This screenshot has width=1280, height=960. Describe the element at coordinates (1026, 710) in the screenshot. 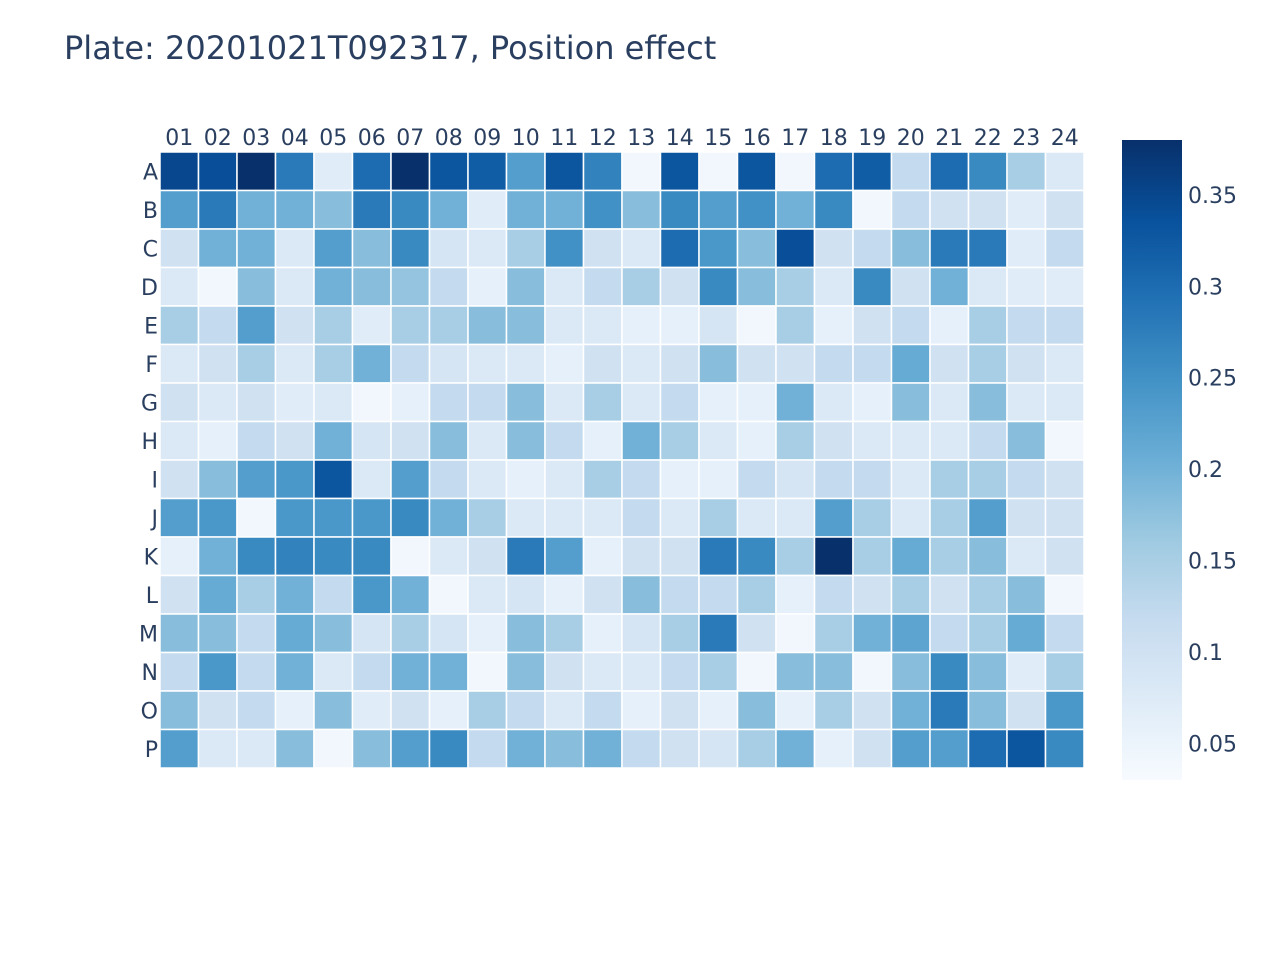

I see `heatmap-cell-O23` at that location.